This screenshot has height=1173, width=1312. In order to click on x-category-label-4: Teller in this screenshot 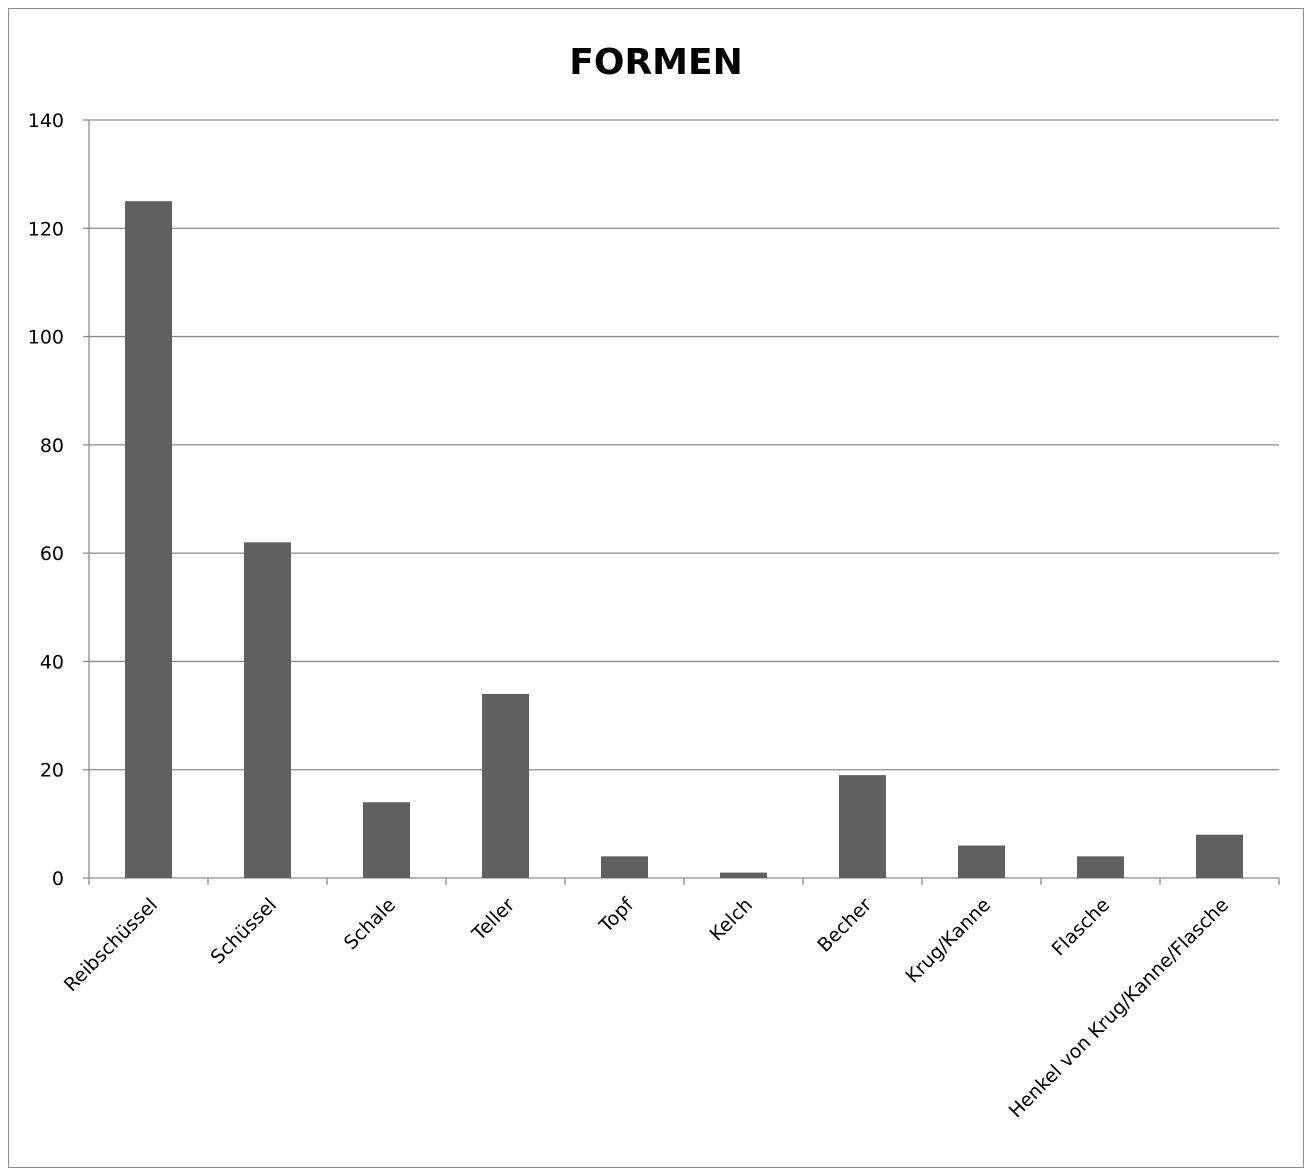, I will do `click(493, 920)`.